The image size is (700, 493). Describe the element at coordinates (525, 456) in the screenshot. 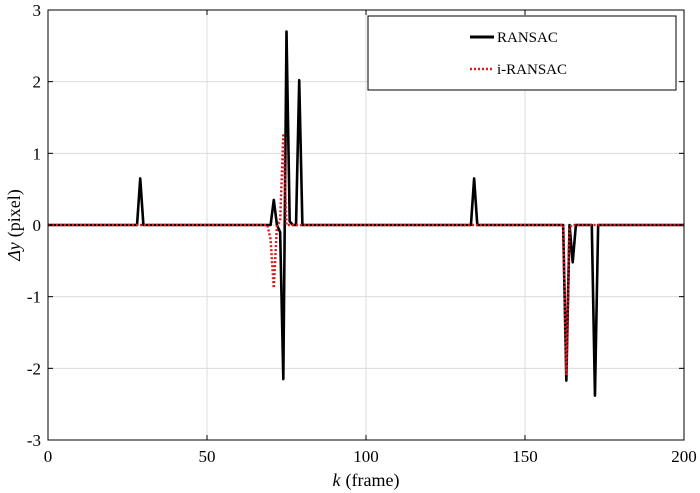

I see `x-tick-label: 150` at that location.